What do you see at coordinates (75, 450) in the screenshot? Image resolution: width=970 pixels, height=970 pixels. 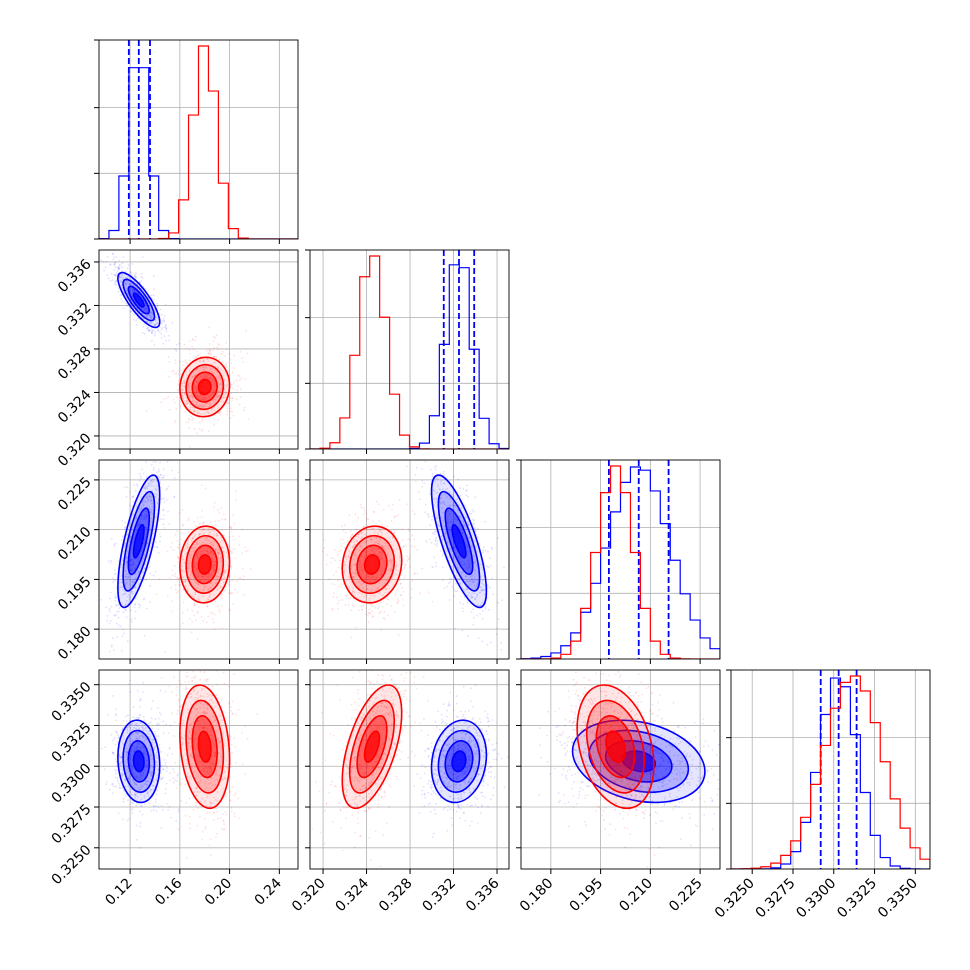 I see `y-tick-label: 0.320` at bounding box center [75, 450].